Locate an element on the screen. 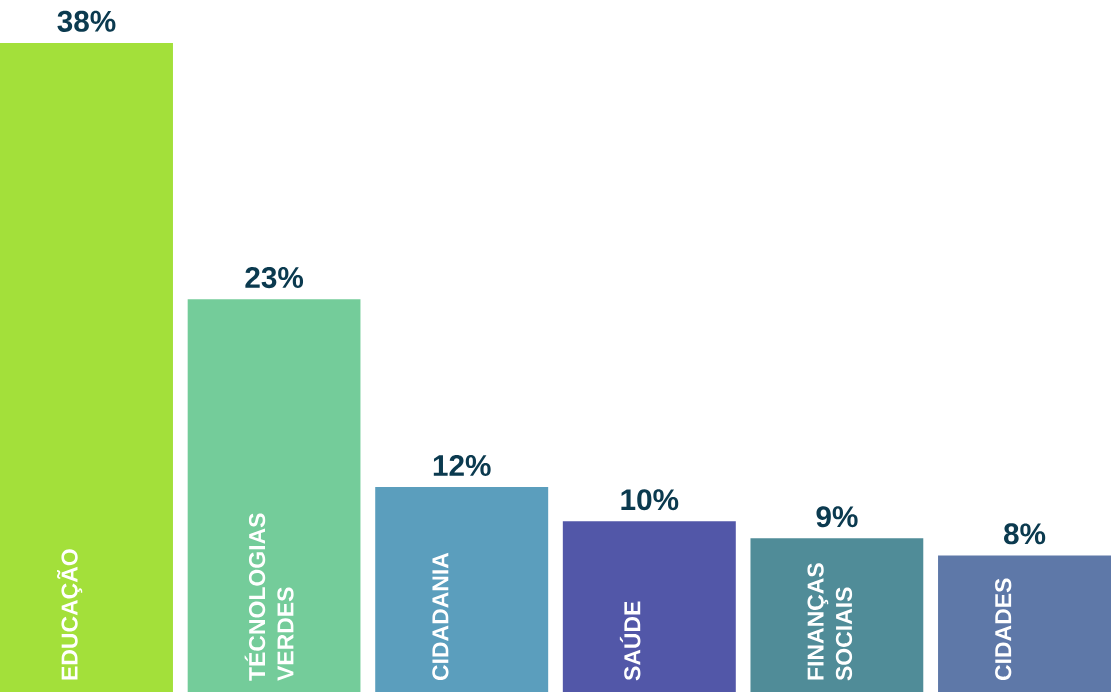 The image size is (1111, 692). data-label: 12% is located at coordinates (462, 465).